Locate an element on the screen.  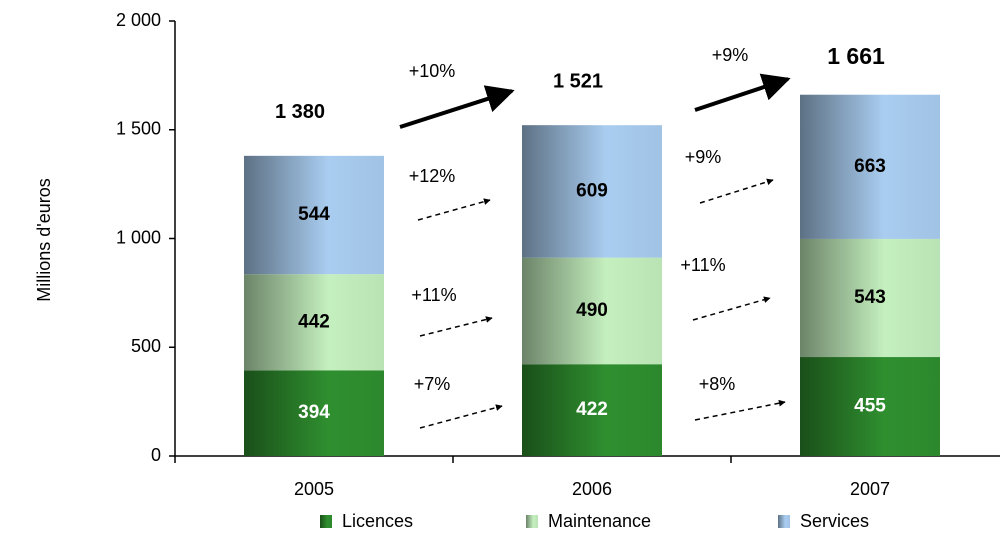
segment-label: 543 is located at coordinates (870, 297).